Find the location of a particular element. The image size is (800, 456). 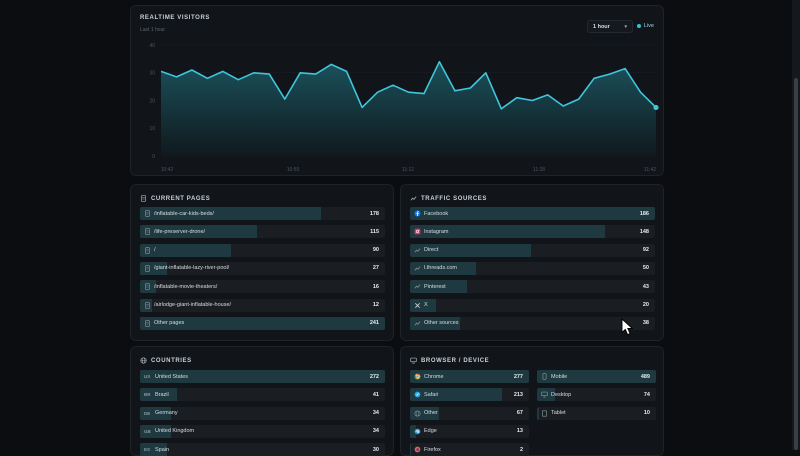

row-value: 178 is located at coordinates (374, 213).